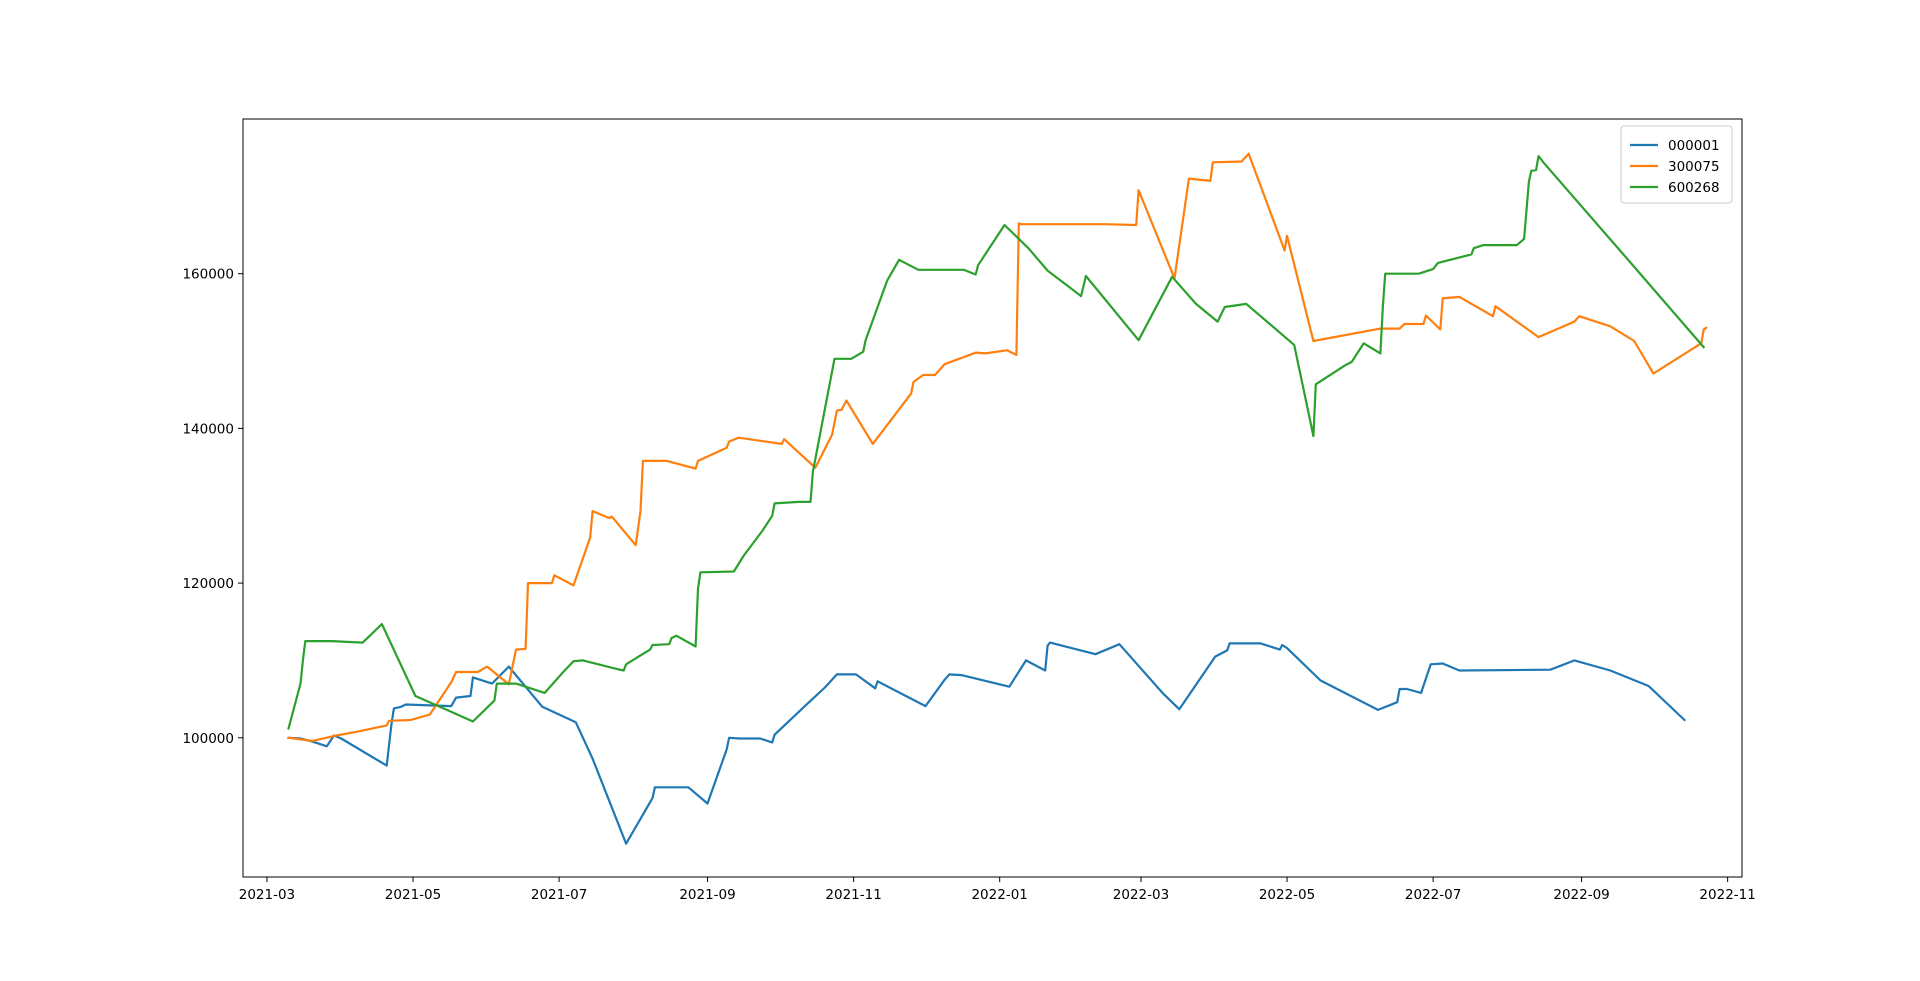 This screenshot has width=1920, height=981. Describe the element at coordinates (559, 895) in the screenshot. I see `x-tick-label: 2021-07` at that location.